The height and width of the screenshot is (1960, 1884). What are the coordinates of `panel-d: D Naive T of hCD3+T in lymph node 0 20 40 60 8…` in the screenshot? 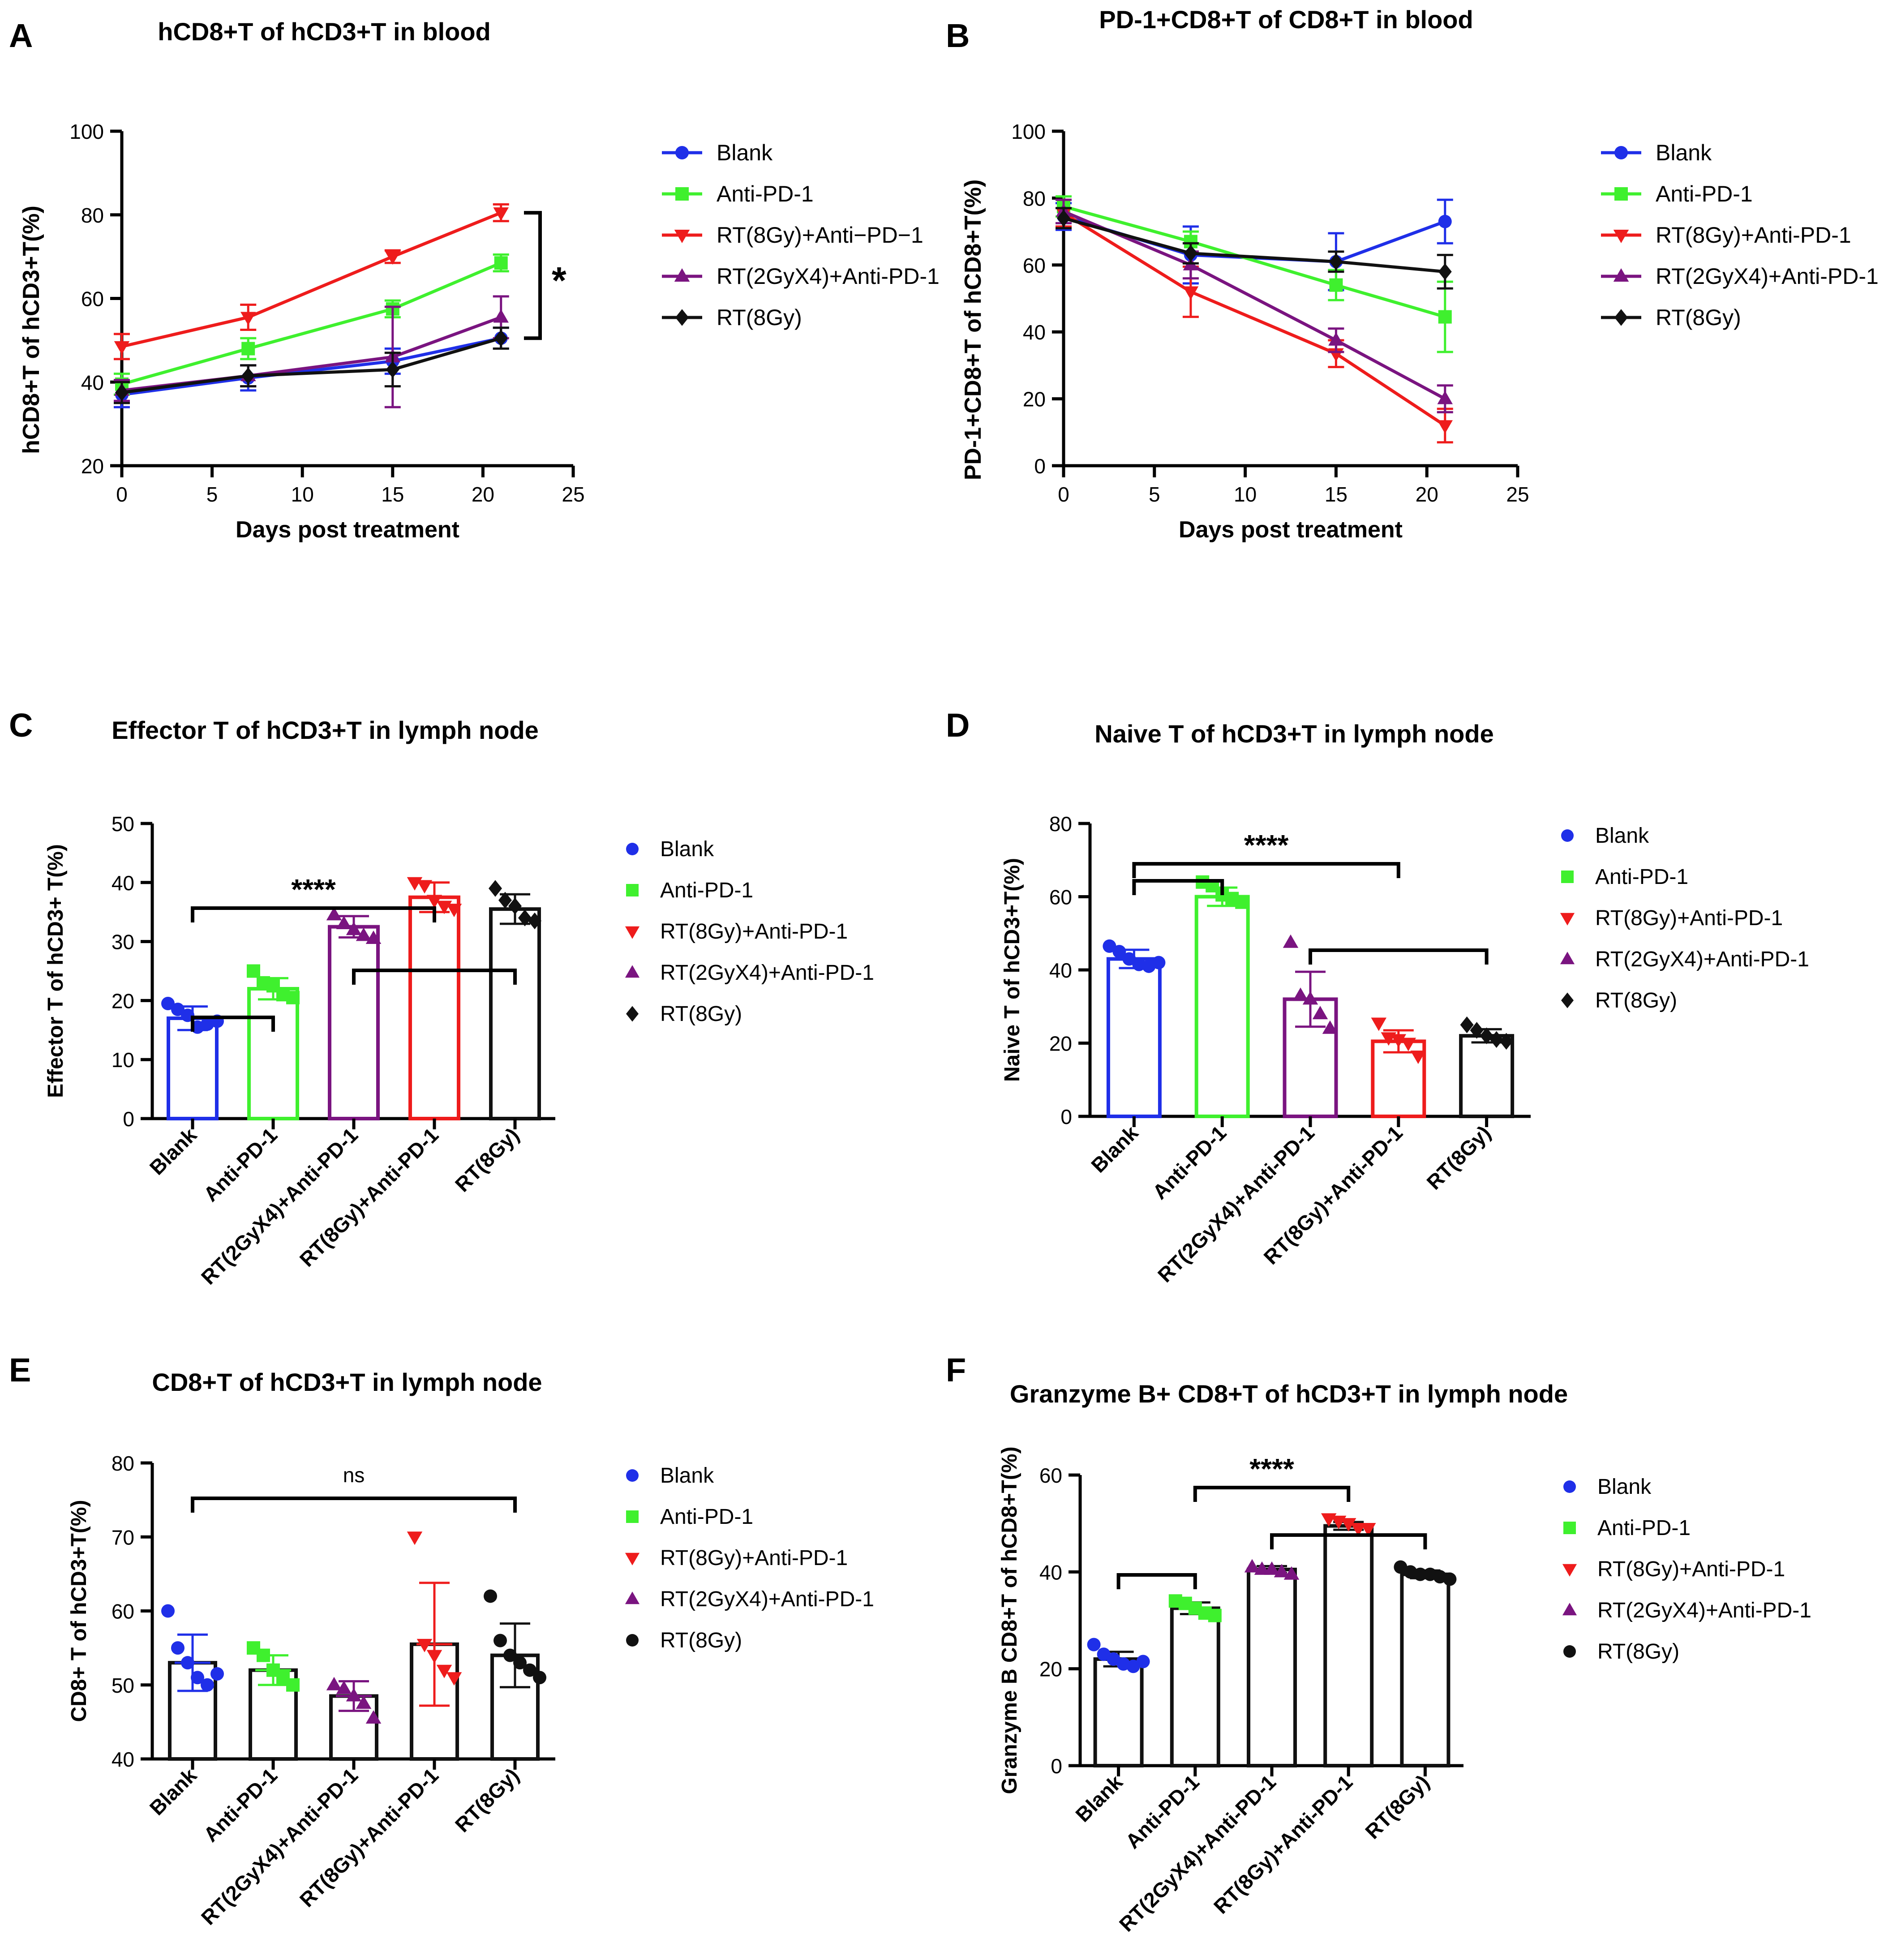 It's located at (1377, 997).